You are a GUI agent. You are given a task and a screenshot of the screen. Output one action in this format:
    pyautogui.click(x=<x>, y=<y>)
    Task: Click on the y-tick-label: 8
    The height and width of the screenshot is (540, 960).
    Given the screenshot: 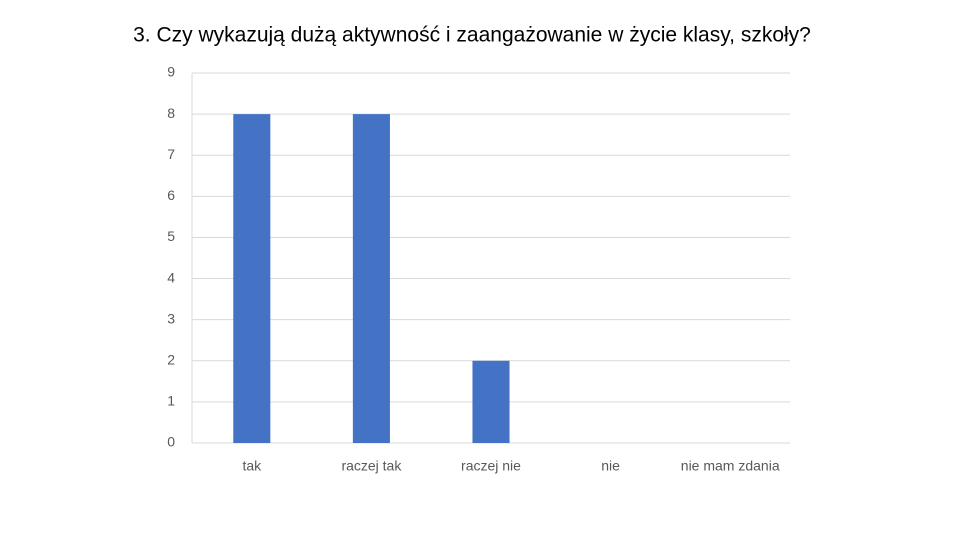 What is the action you would take?
    pyautogui.click(x=171, y=113)
    